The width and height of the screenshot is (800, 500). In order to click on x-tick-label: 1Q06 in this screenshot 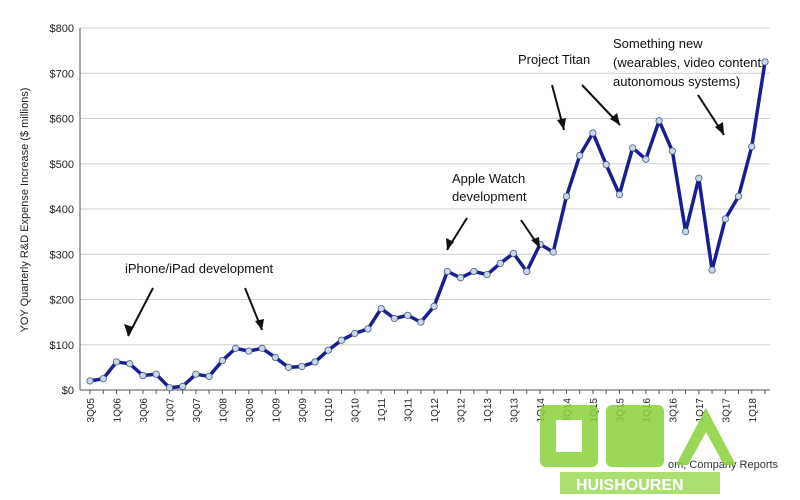, I will do `click(117, 410)`.